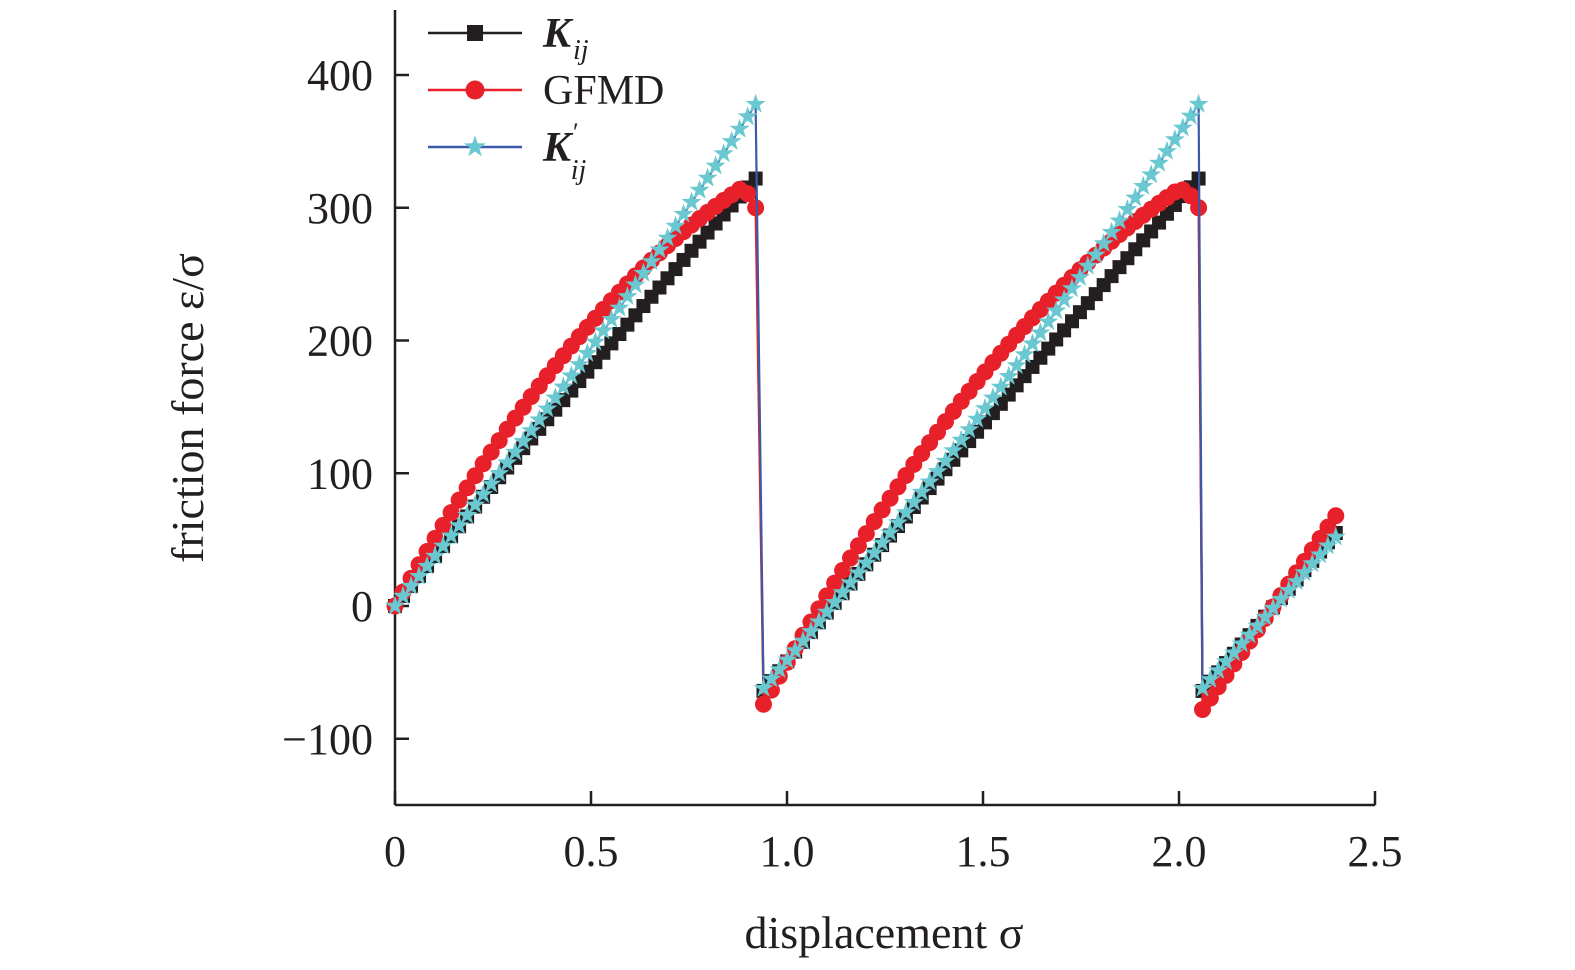 This screenshot has width=1575, height=970. What do you see at coordinates (565, 38) in the screenshot?
I see `legend-label: Kij` at bounding box center [565, 38].